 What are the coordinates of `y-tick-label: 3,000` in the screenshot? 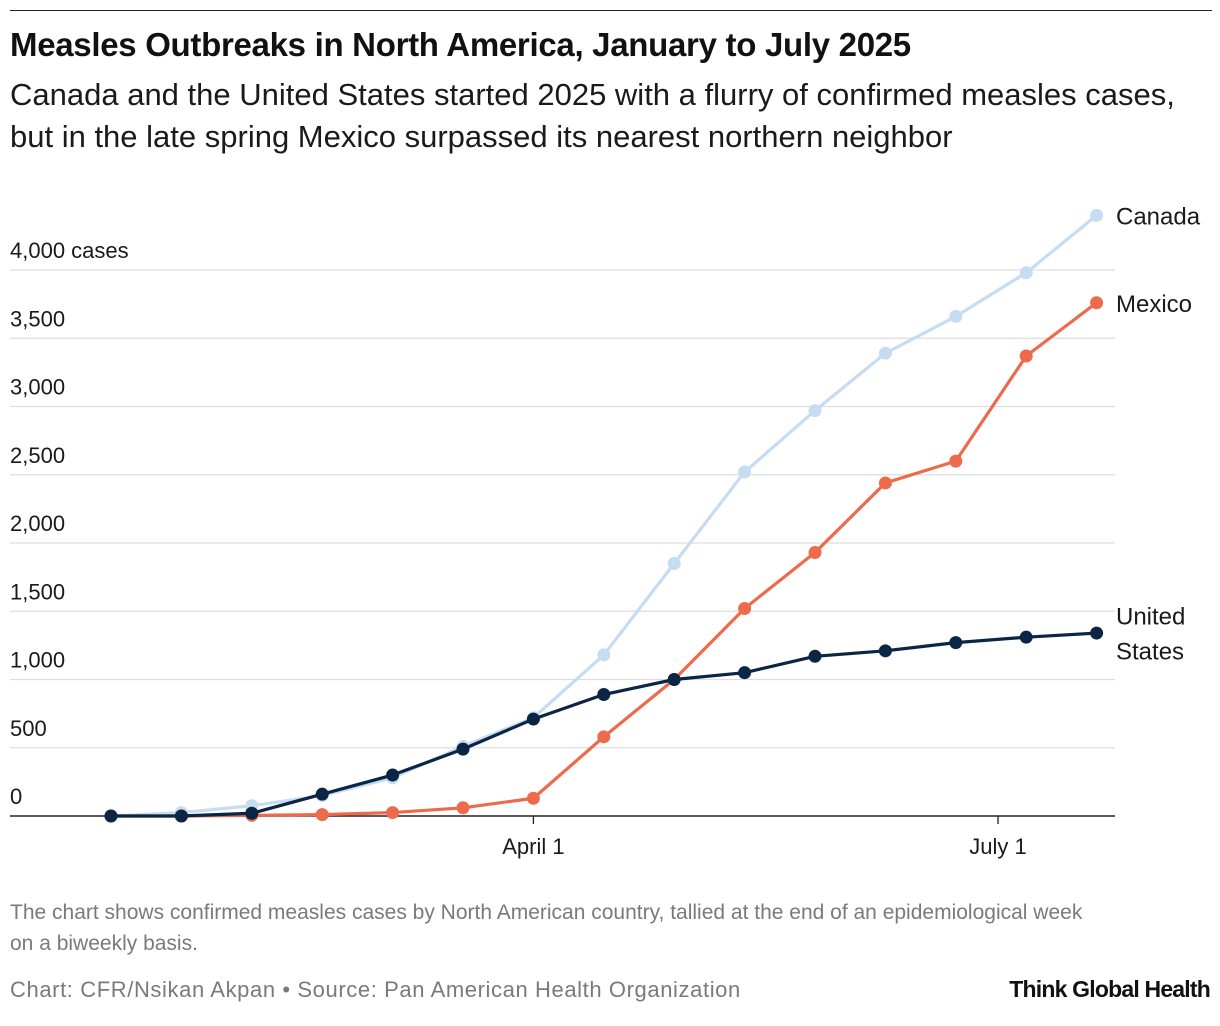 It's located at (37, 387).